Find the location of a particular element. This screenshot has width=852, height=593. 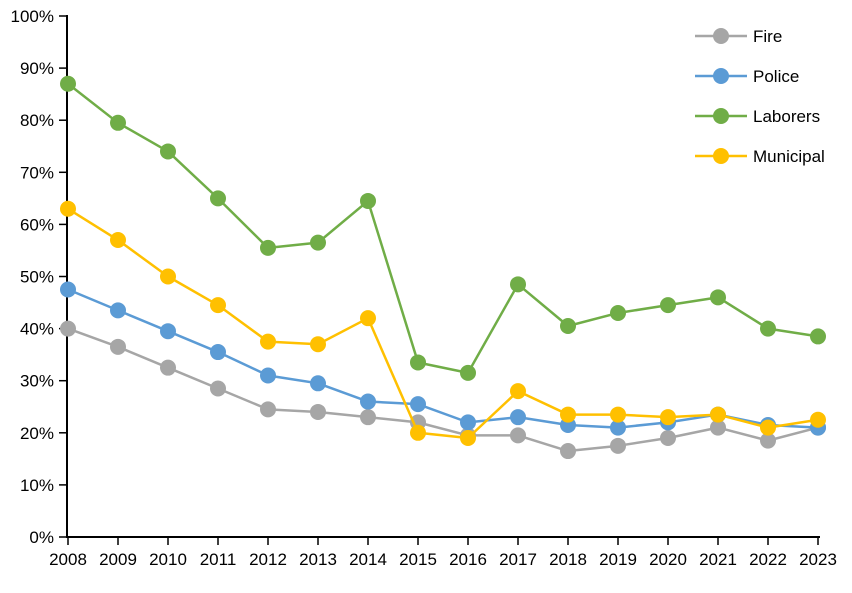

data-point-municipal-2016 is located at coordinates (468, 438).